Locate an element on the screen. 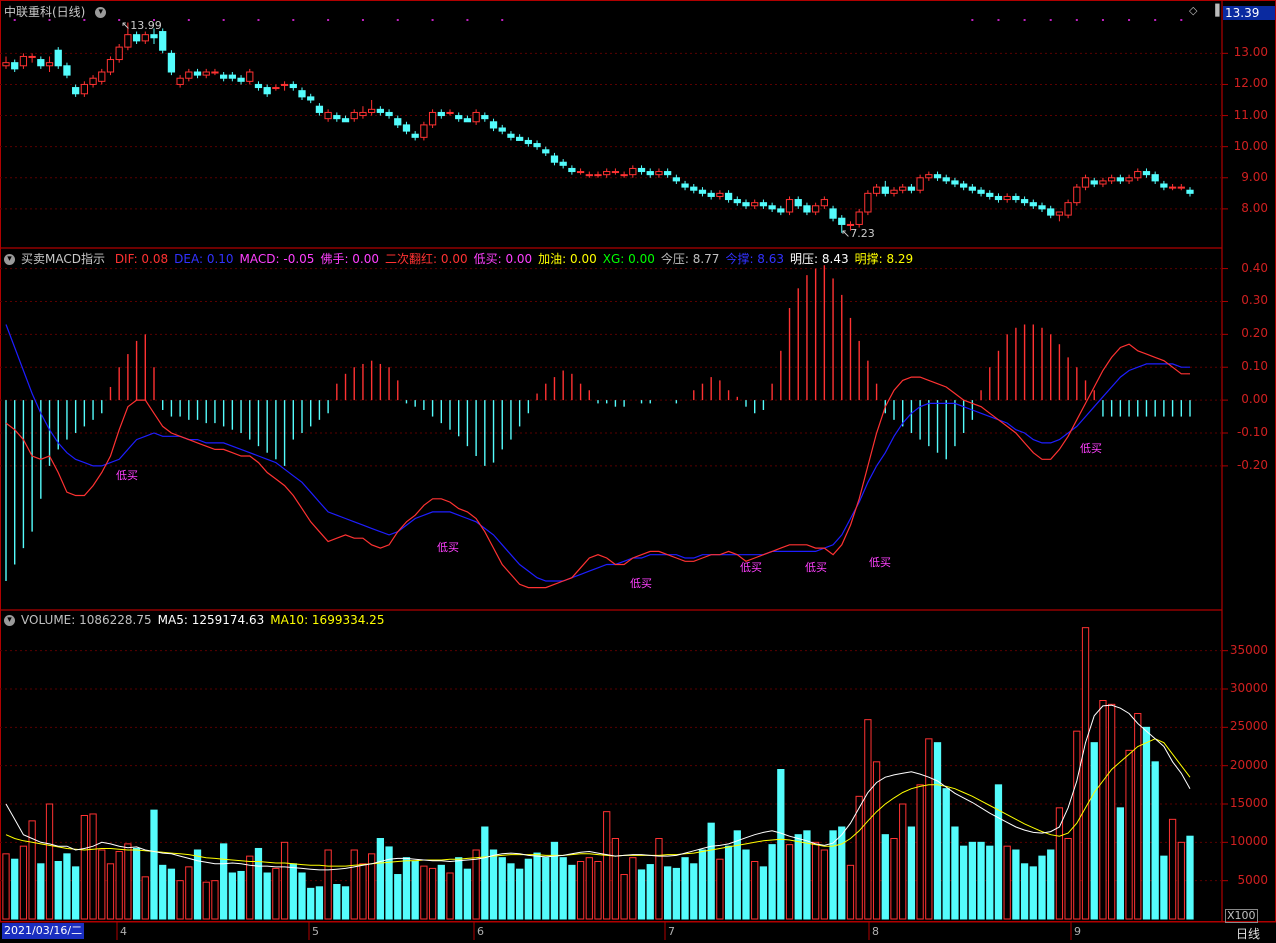 Image resolution: width=1276 pixels, height=943 pixels. period-label: 日线 is located at coordinates (1248, 934).